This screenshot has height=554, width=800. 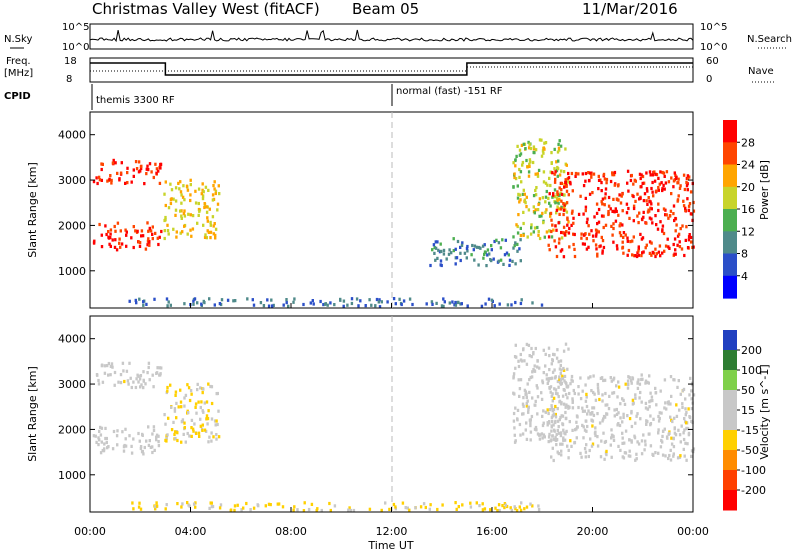 I want to click on colorbar-tick-label: 8, so click(x=744, y=254).